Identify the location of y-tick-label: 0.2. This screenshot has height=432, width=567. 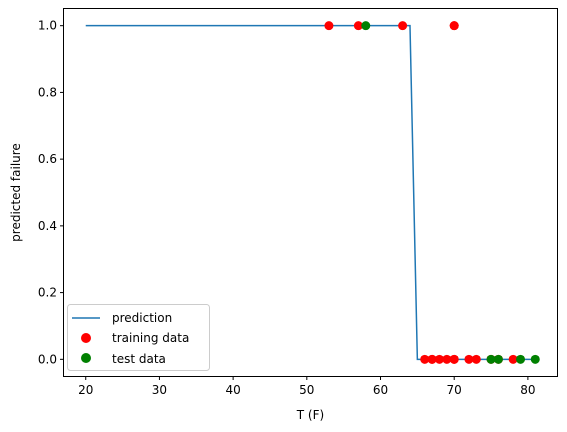
(47, 293).